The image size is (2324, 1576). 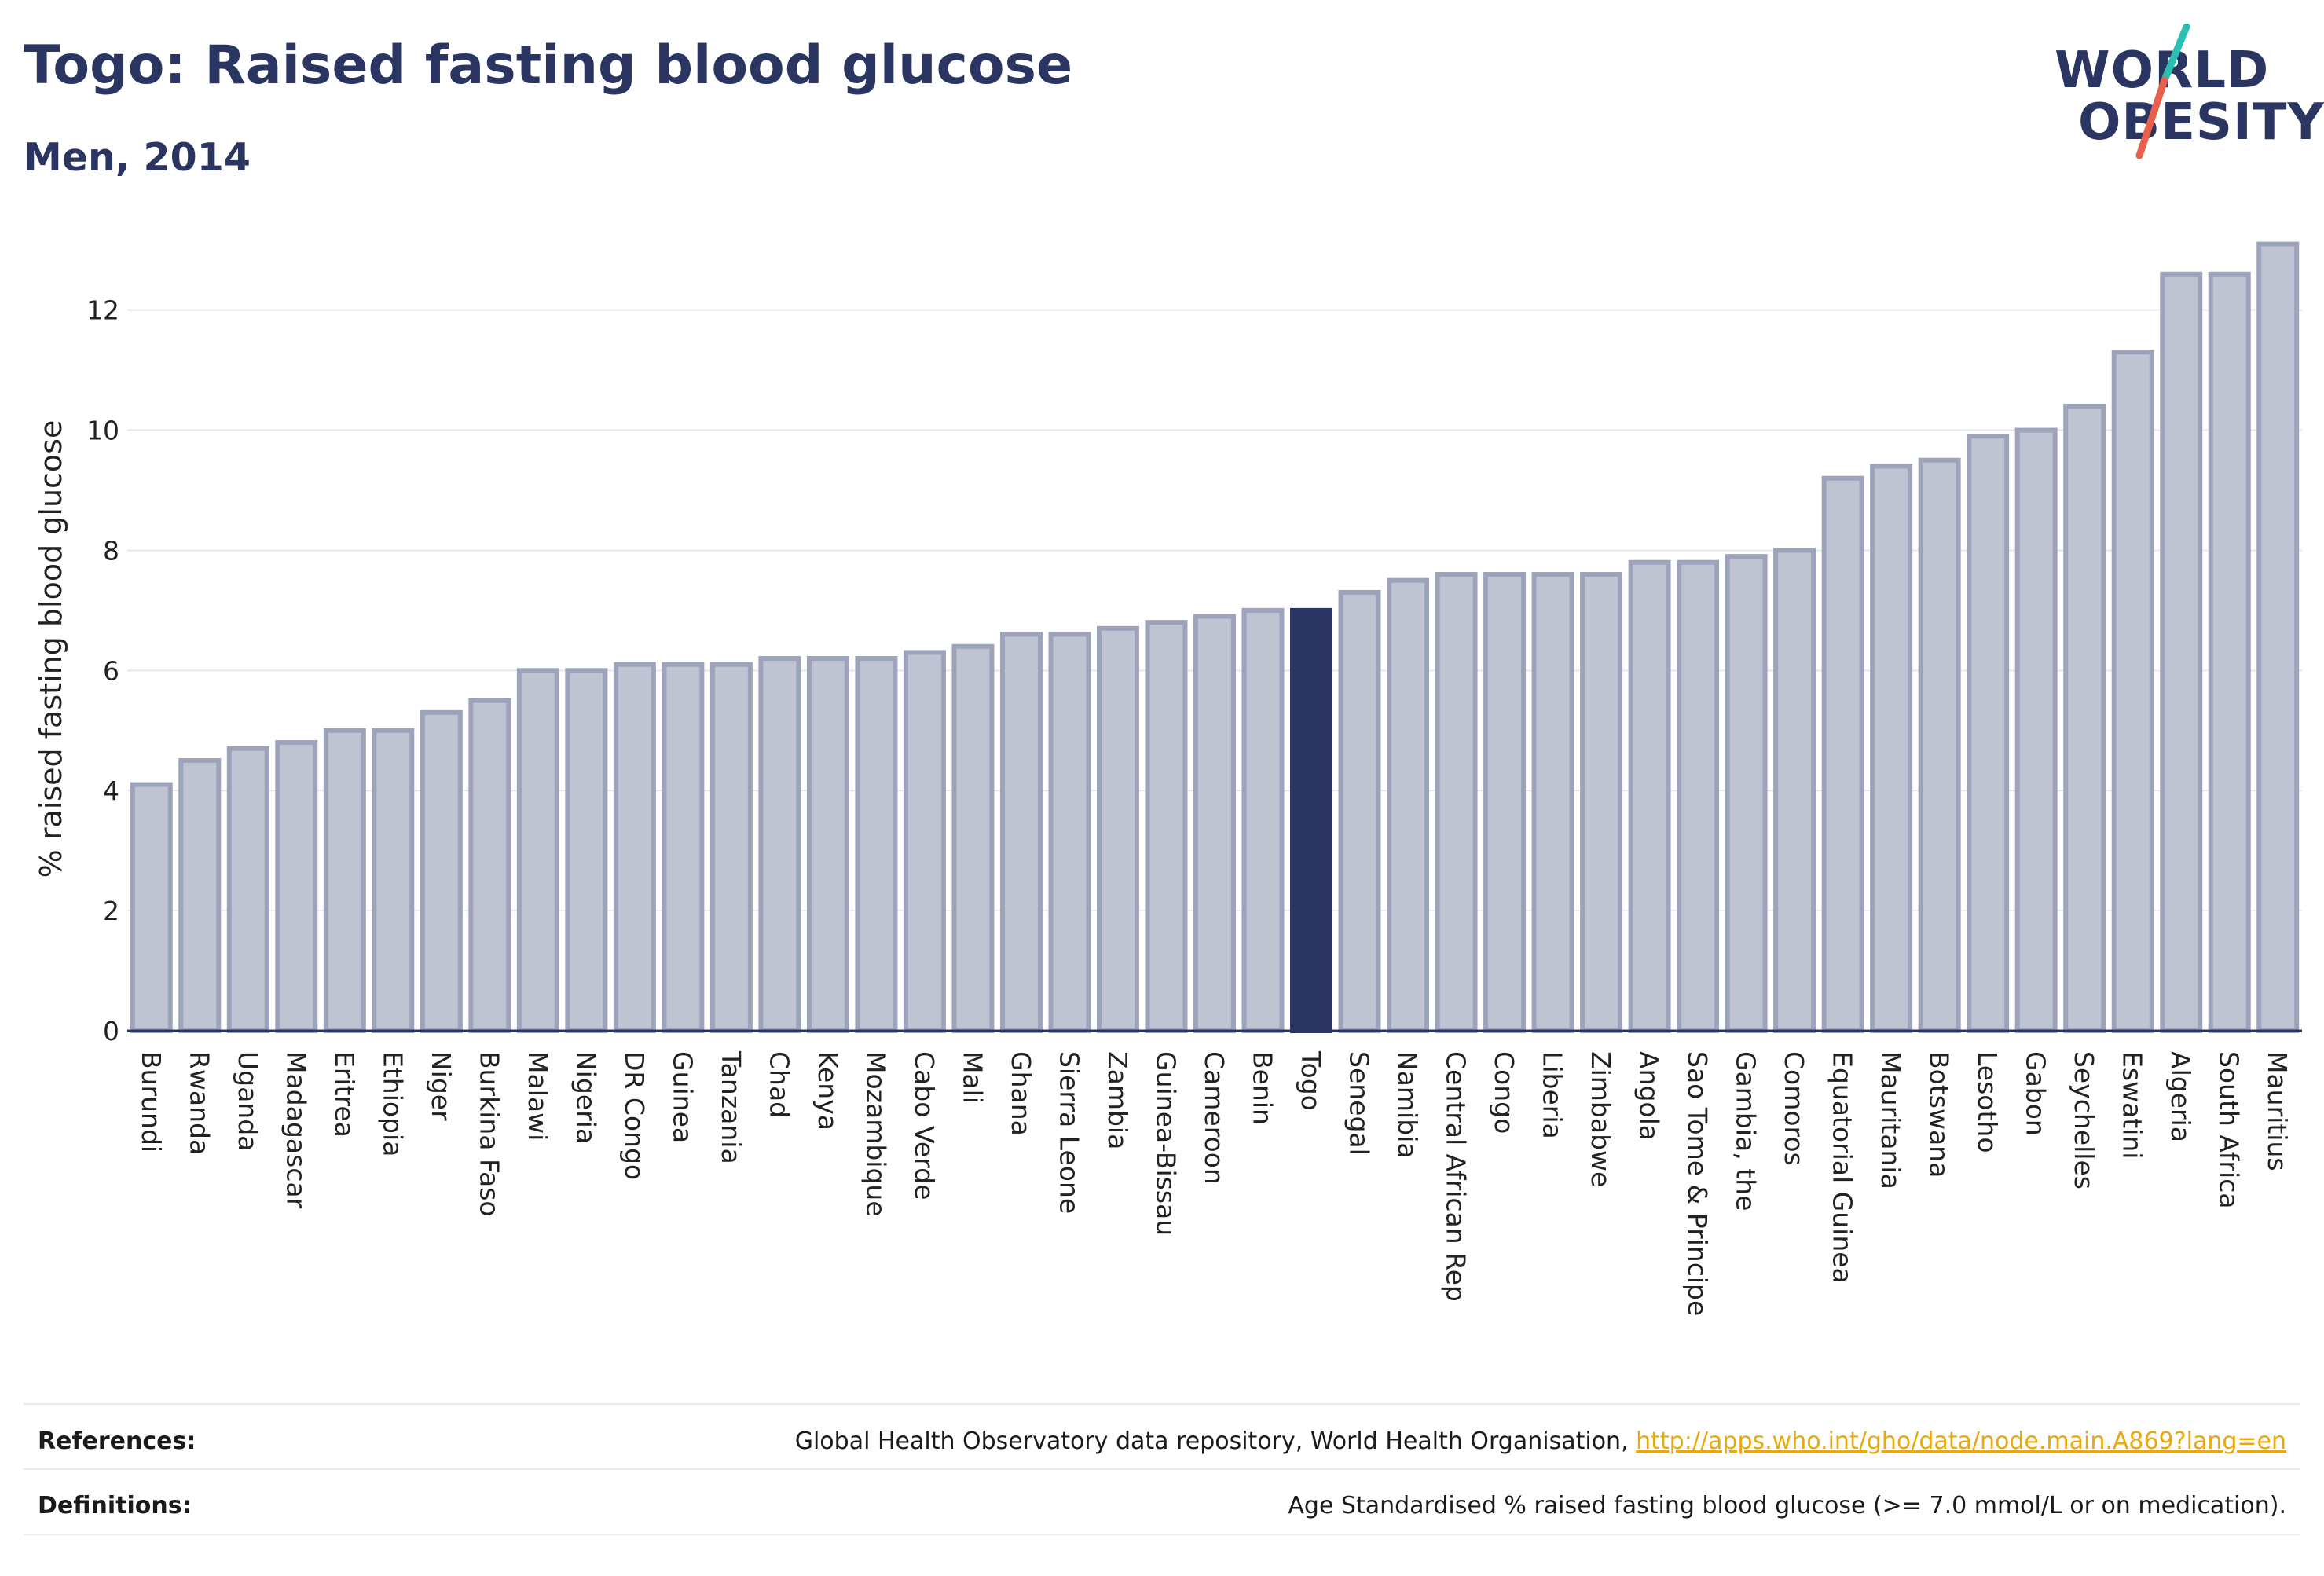 What do you see at coordinates (1165, 1143) in the screenshot?
I see `x-category-label: Guinea-Bissau` at bounding box center [1165, 1143].